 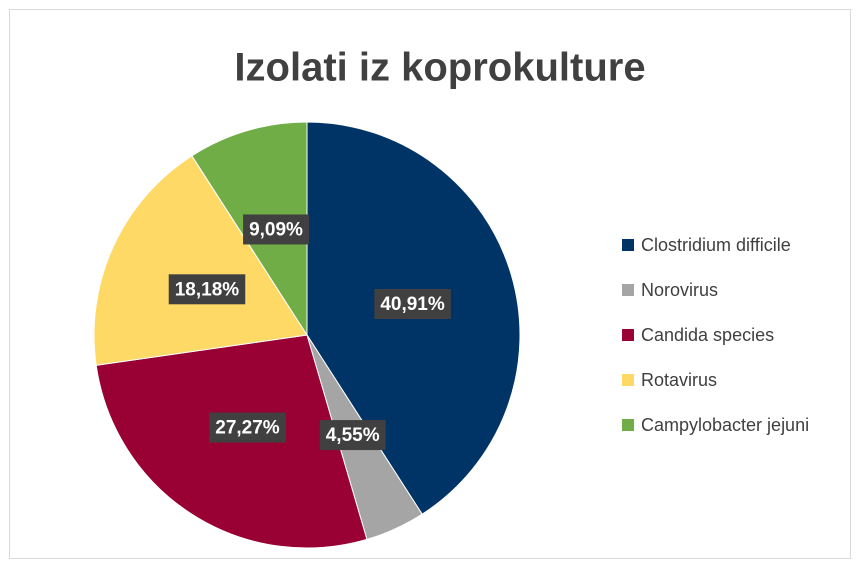 What do you see at coordinates (439, 68) in the screenshot?
I see `chart-title: Izolati iz koprokulture` at bounding box center [439, 68].